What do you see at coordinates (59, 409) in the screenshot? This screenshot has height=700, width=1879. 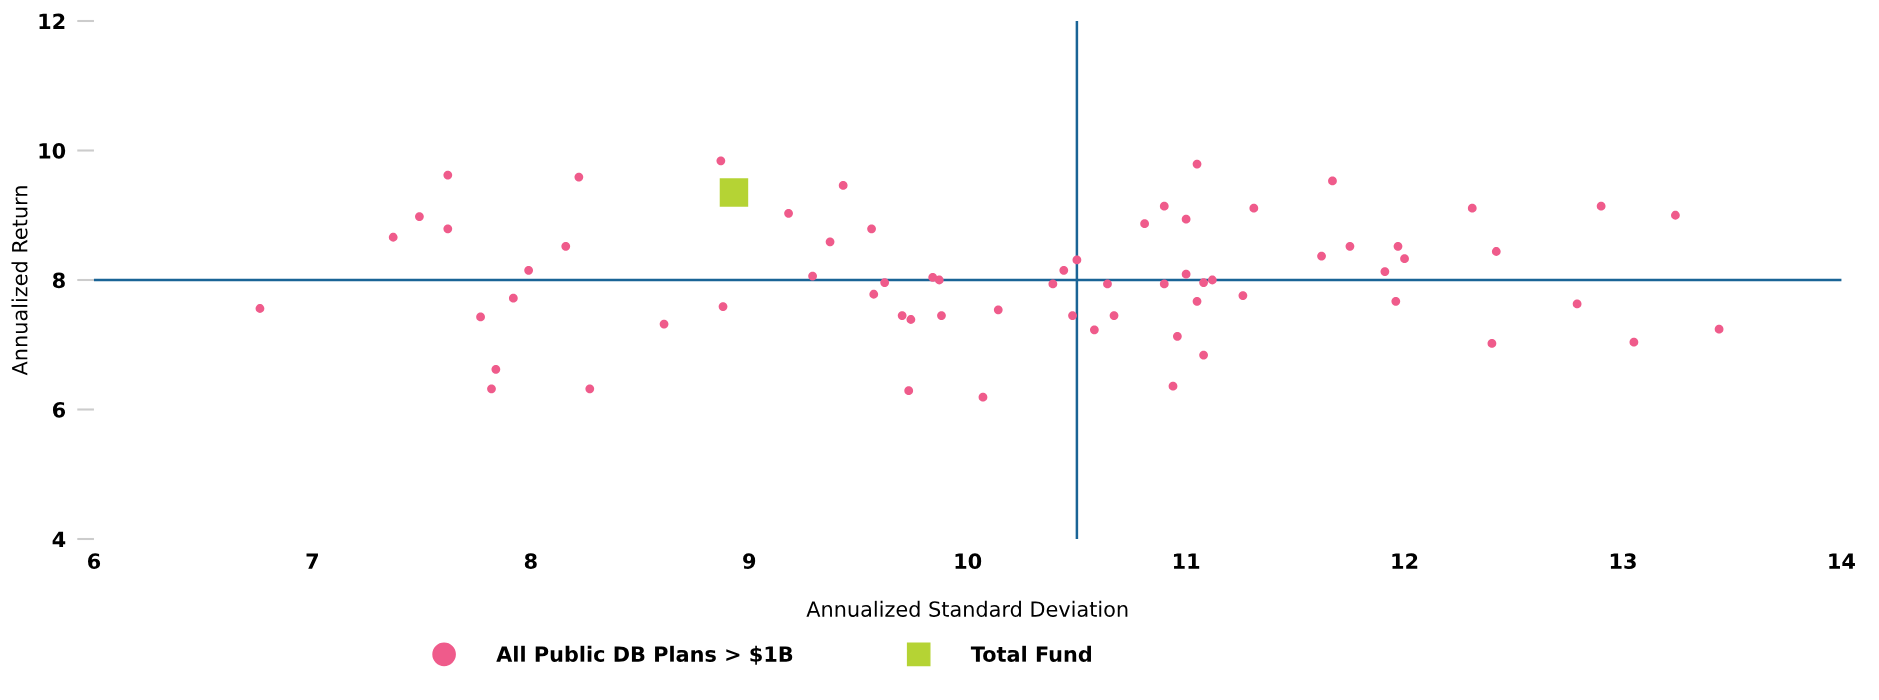 I see `y-tick-label: 6` at bounding box center [59, 409].